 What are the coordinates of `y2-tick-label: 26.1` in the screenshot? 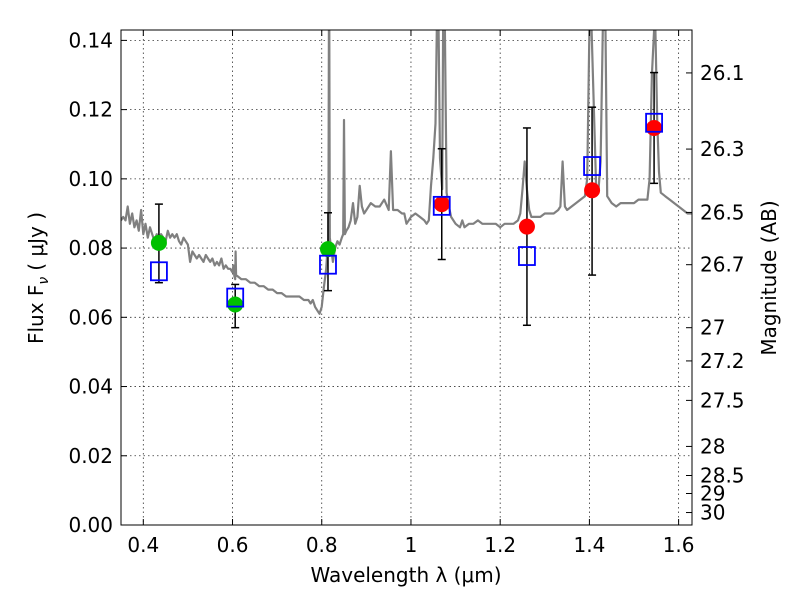 It's located at (722, 73).